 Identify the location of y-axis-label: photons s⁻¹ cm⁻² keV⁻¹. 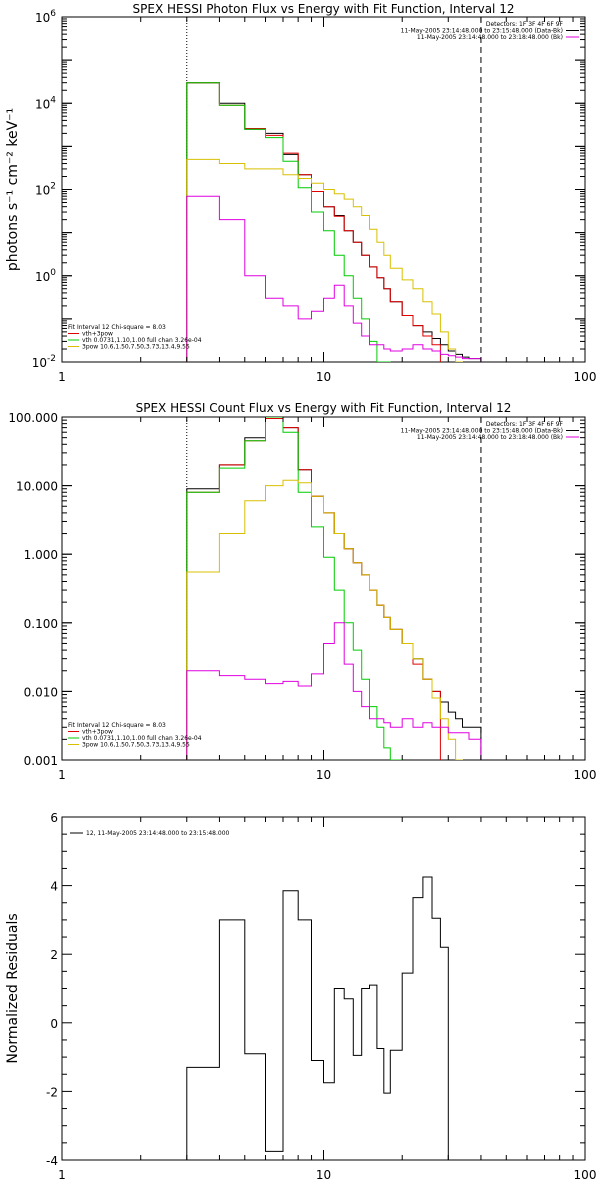
(13, 189).